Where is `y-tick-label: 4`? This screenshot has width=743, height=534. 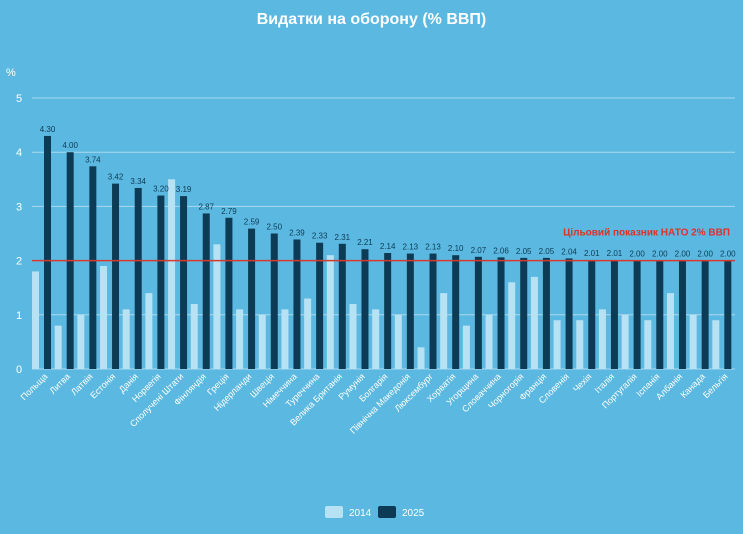 y-tick-label: 4 is located at coordinates (19, 153).